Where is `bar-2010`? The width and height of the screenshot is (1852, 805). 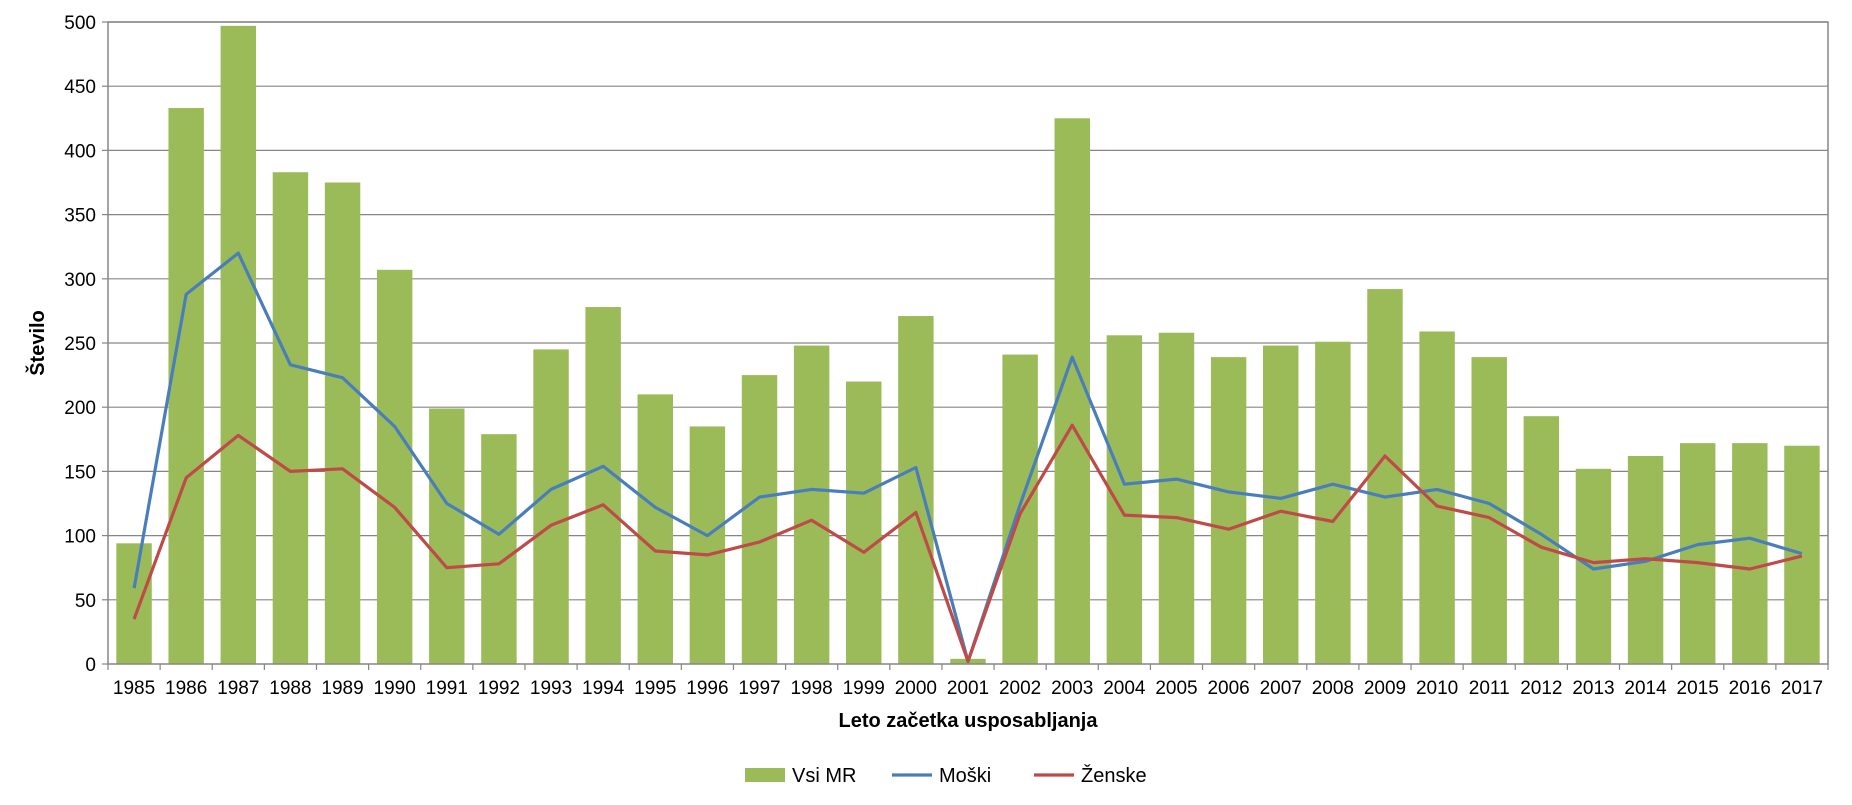 bar-2010 is located at coordinates (1437, 497).